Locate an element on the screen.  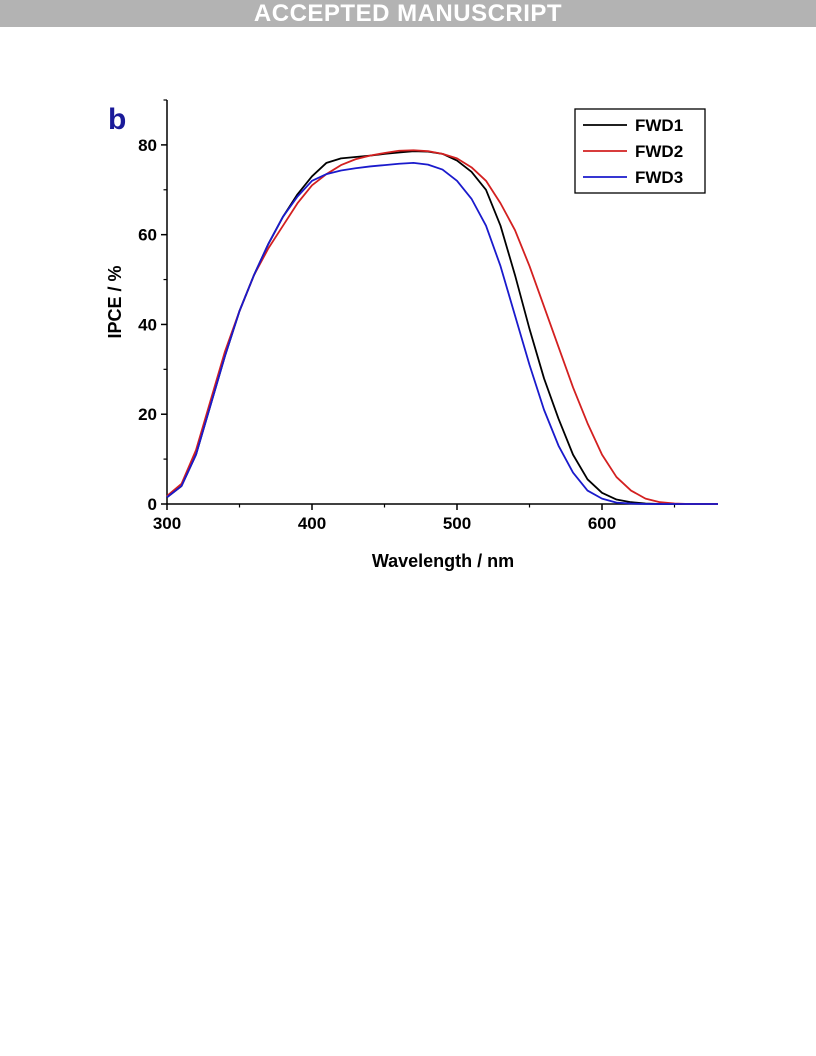
x-tick-label: 300 is located at coordinates (167, 523).